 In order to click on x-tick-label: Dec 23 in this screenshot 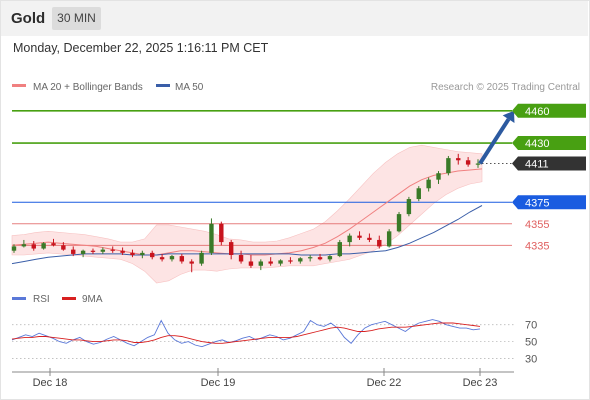, I will do `click(480, 383)`.